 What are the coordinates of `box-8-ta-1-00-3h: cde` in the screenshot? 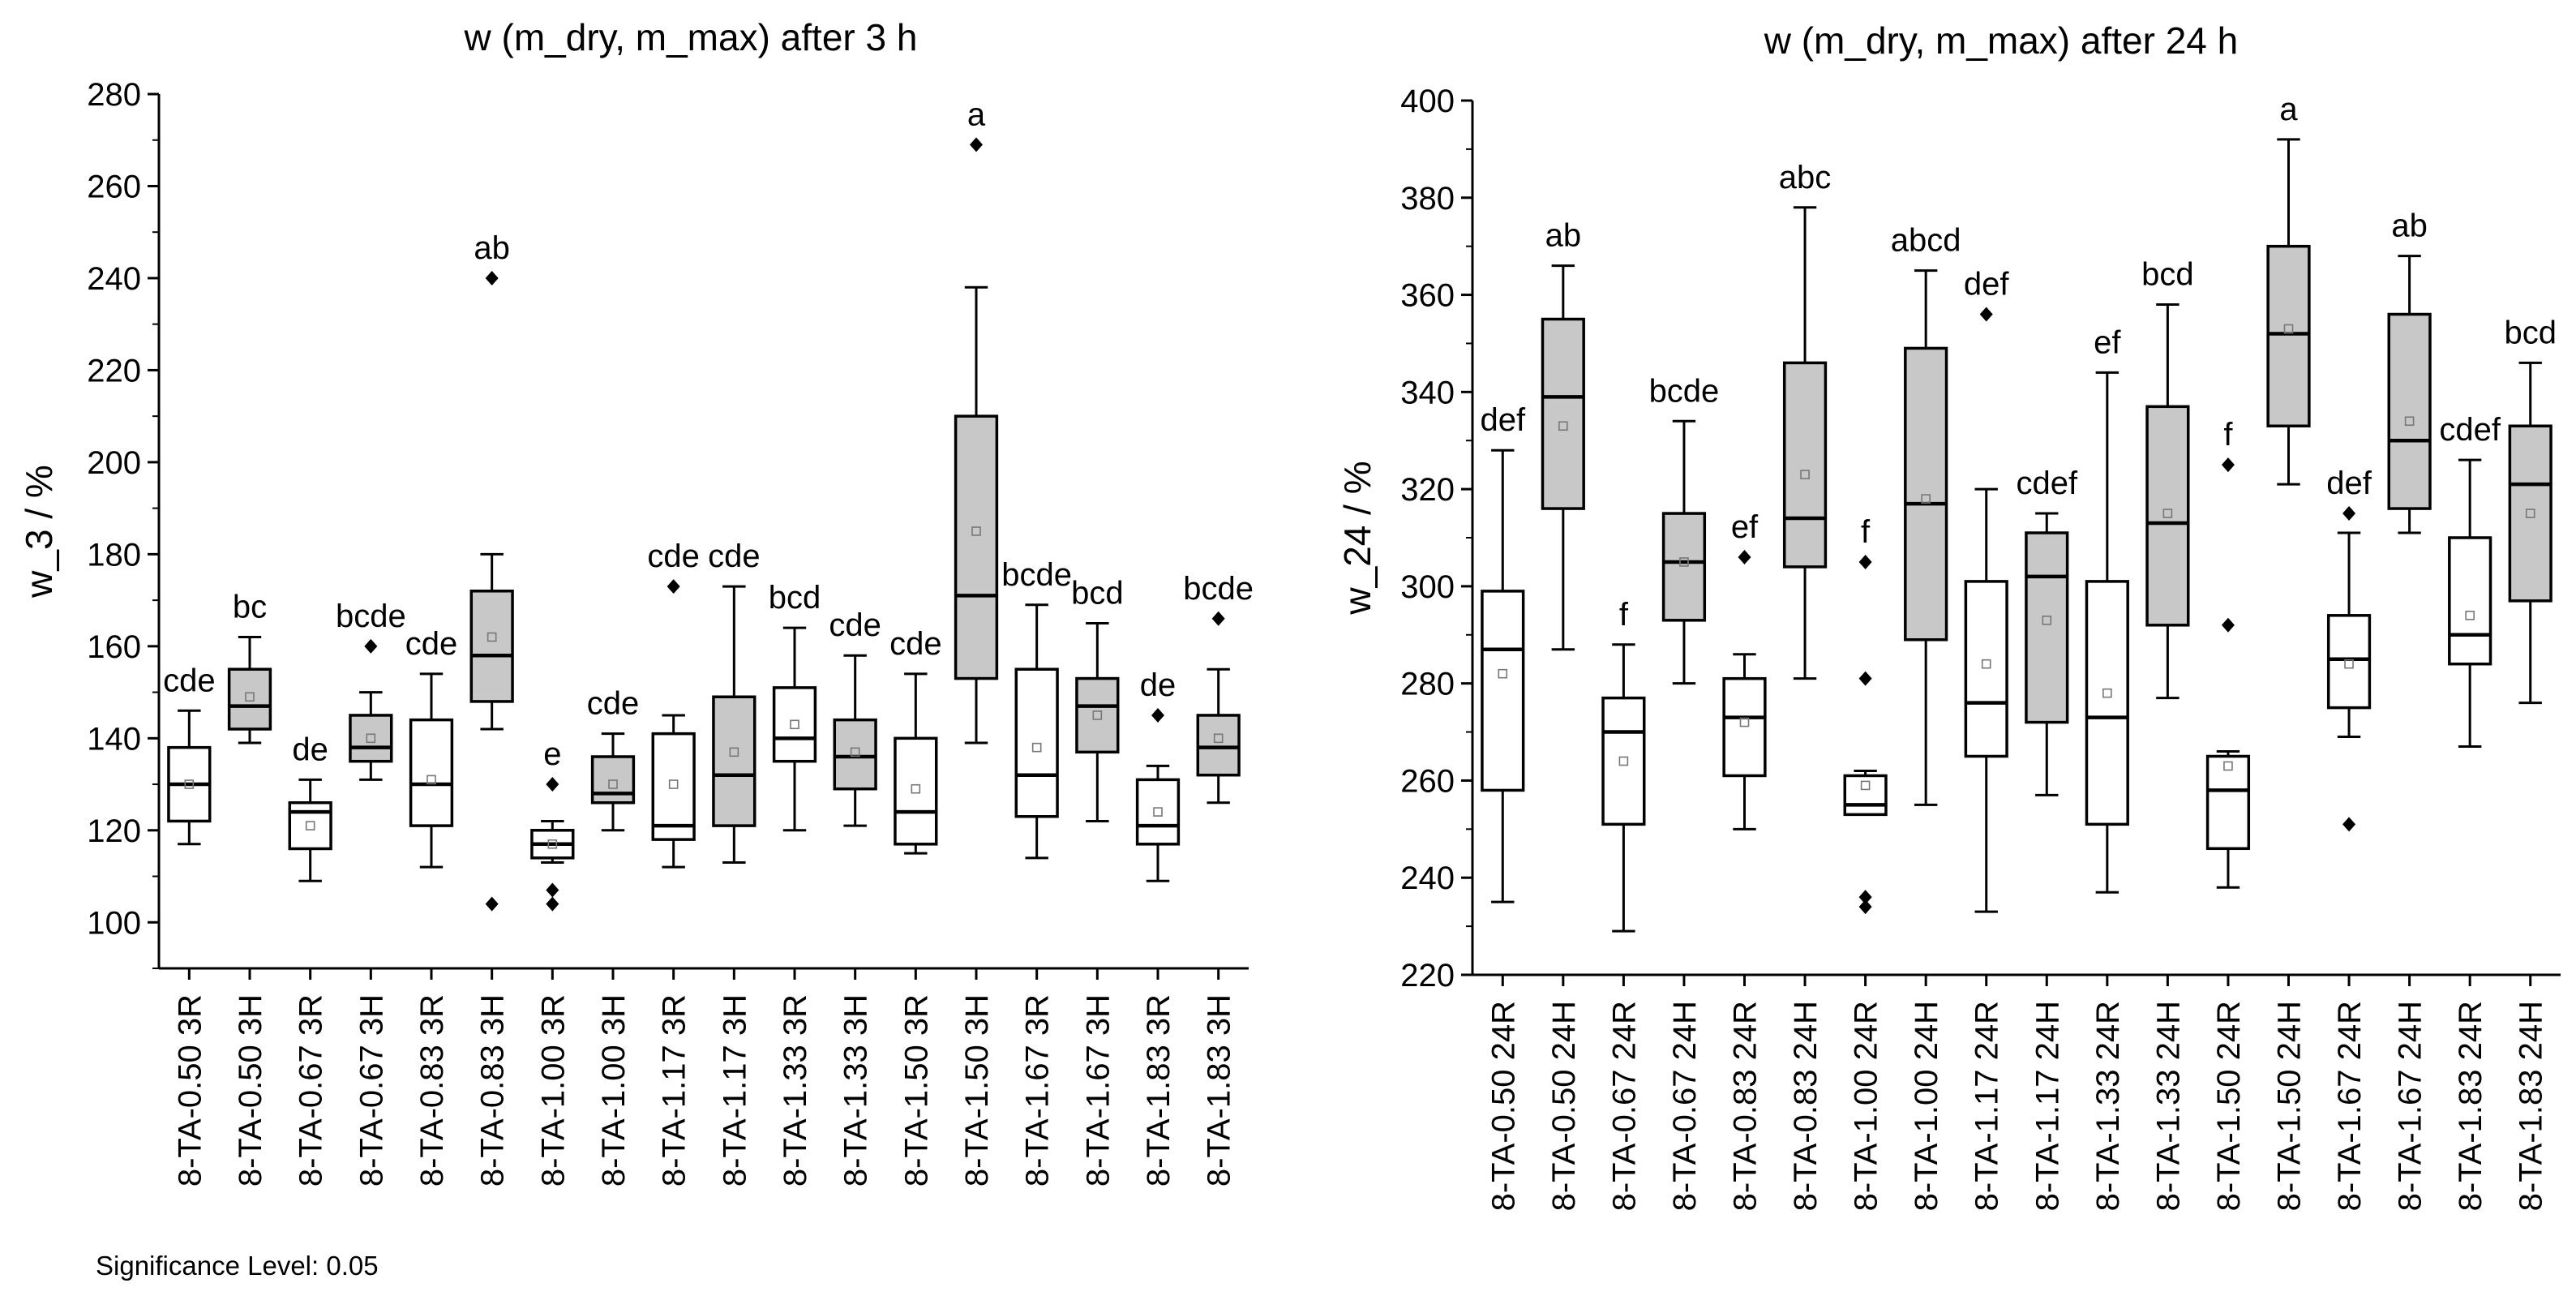 It's located at (613, 759).